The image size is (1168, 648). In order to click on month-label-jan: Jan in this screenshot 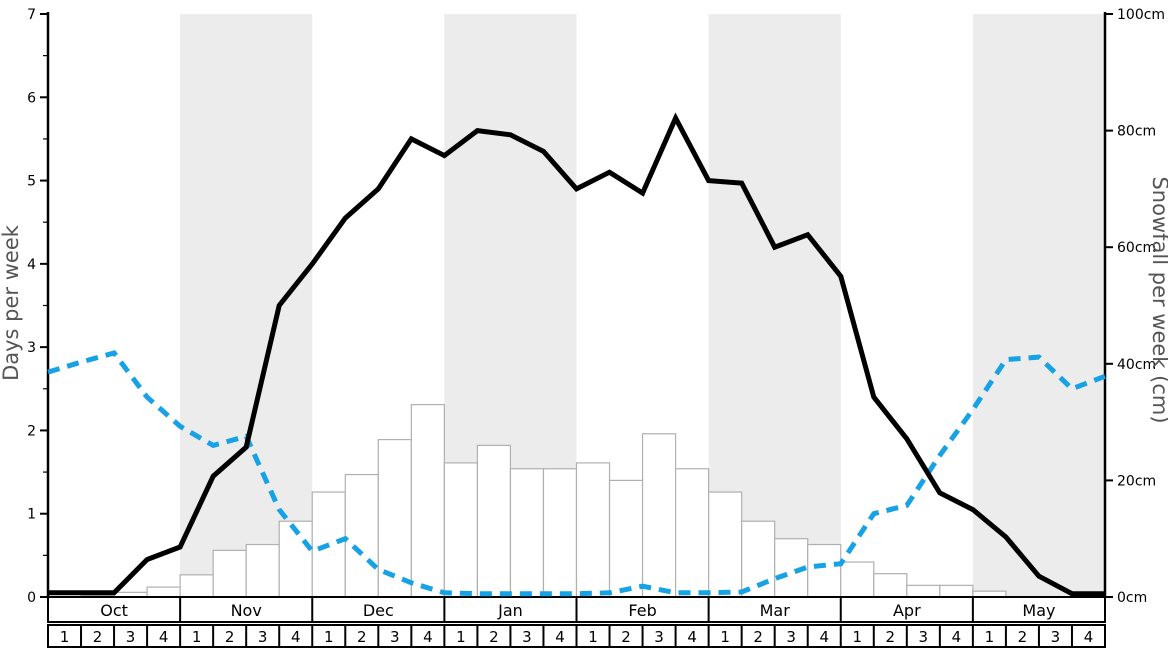, I will do `click(510, 610)`.